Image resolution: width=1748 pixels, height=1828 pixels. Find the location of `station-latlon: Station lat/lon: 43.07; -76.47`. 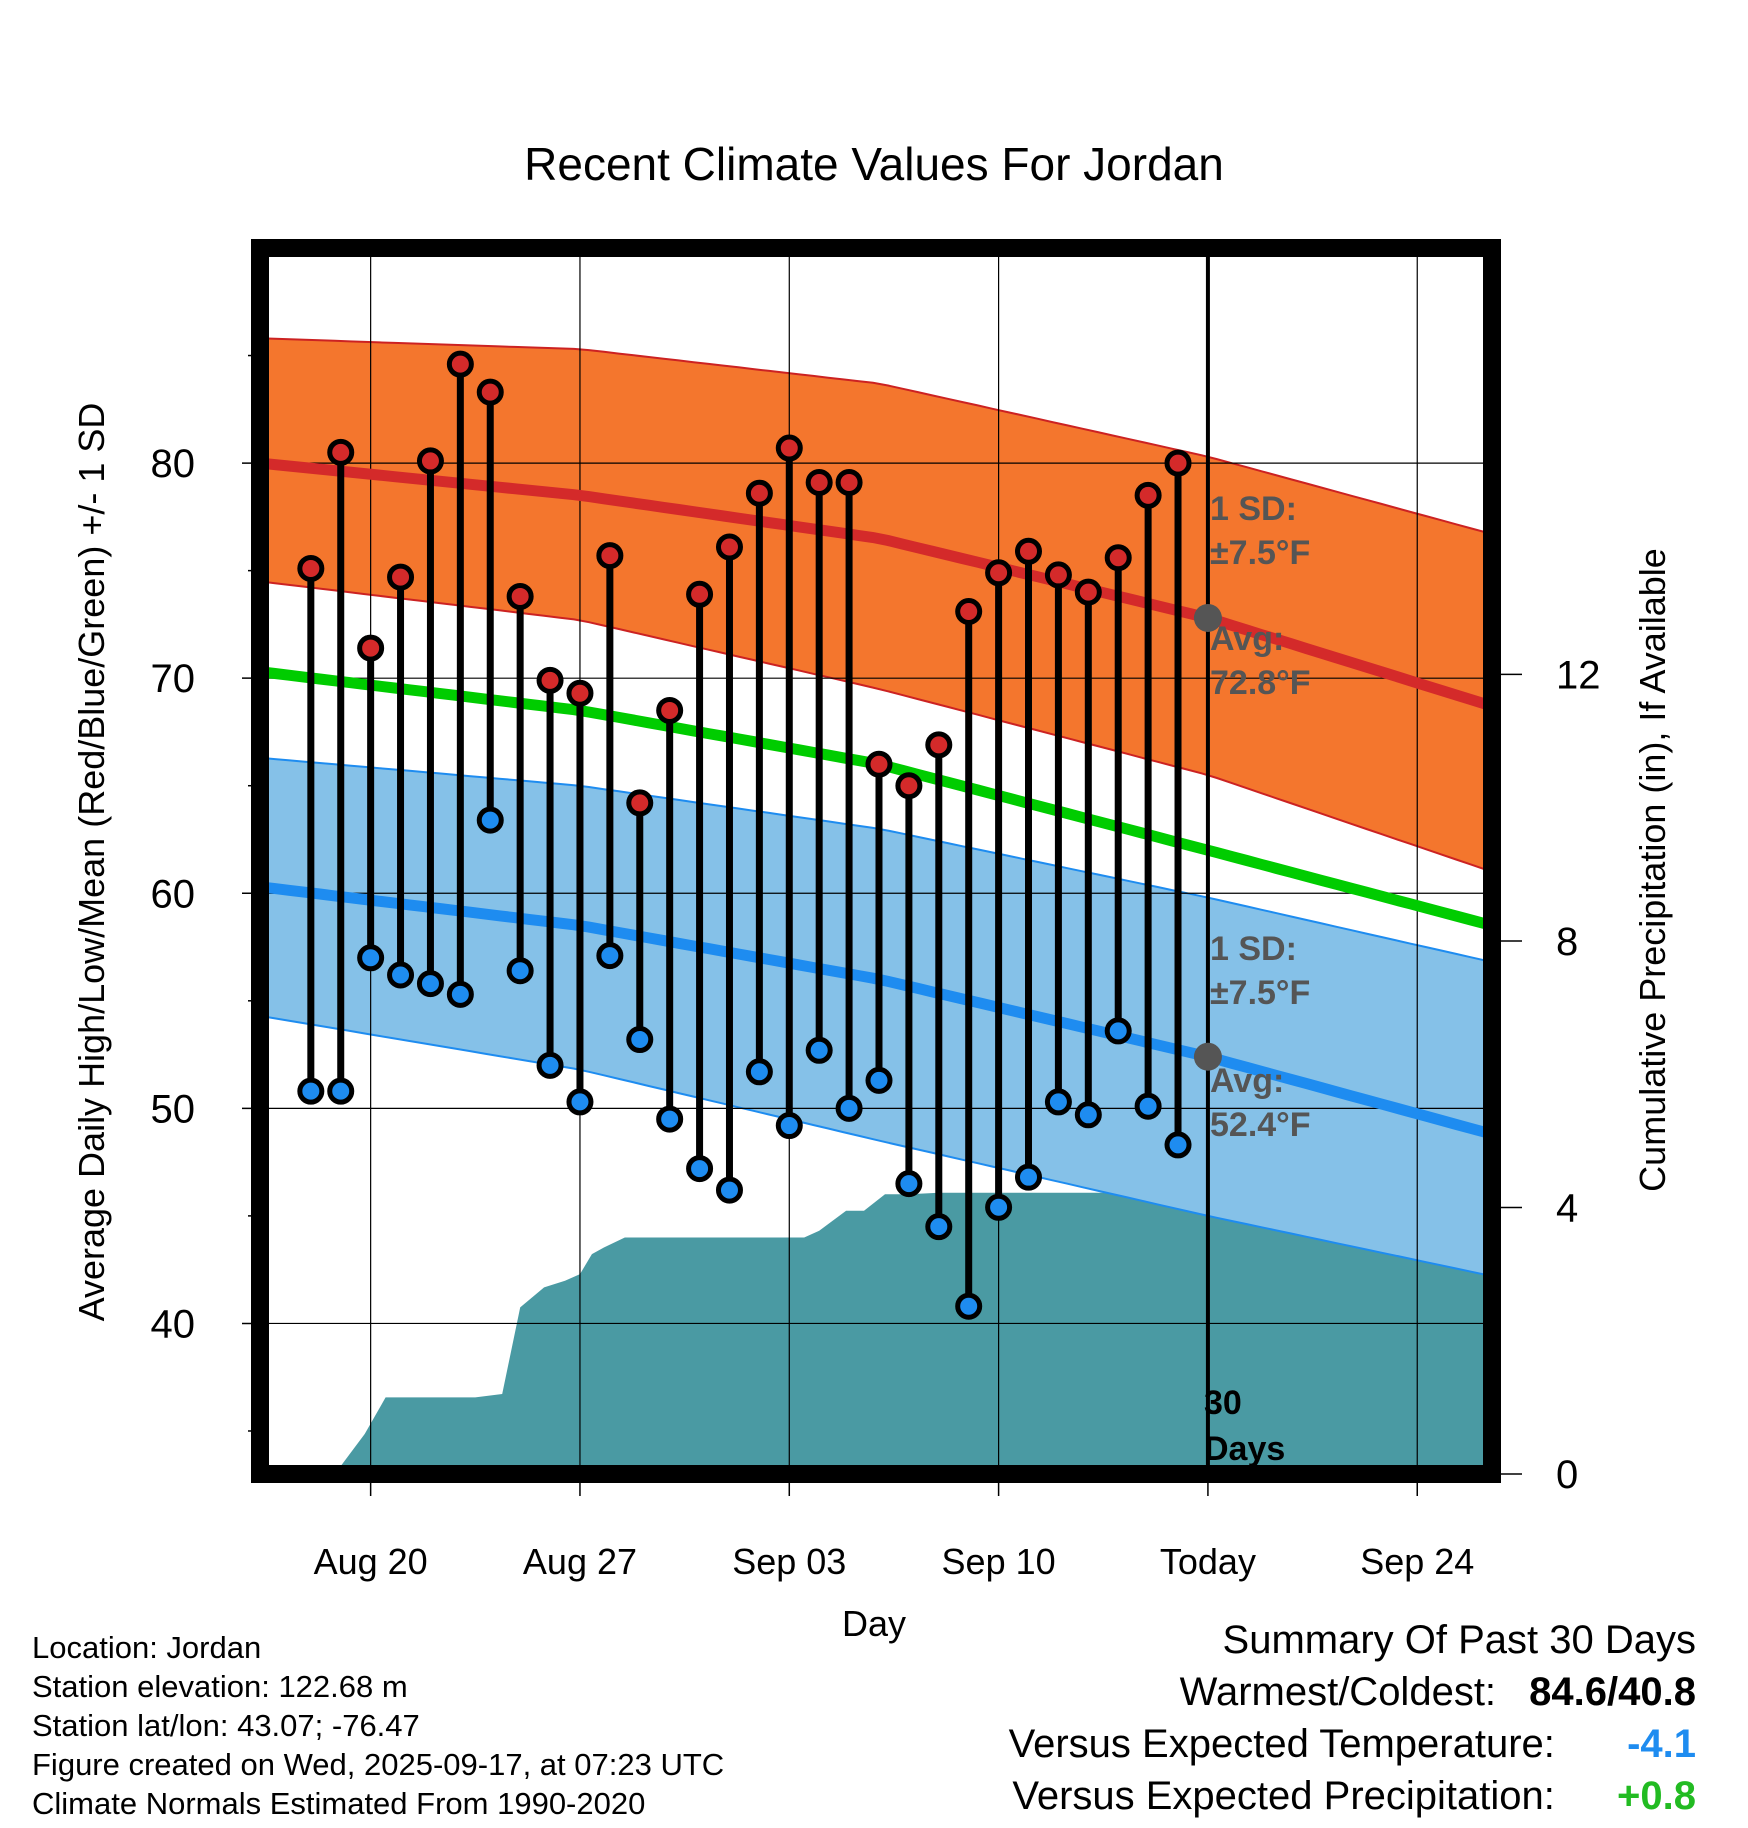

station-latlon: Station lat/lon: 43.07; -76.47 is located at coordinates (226, 1725).